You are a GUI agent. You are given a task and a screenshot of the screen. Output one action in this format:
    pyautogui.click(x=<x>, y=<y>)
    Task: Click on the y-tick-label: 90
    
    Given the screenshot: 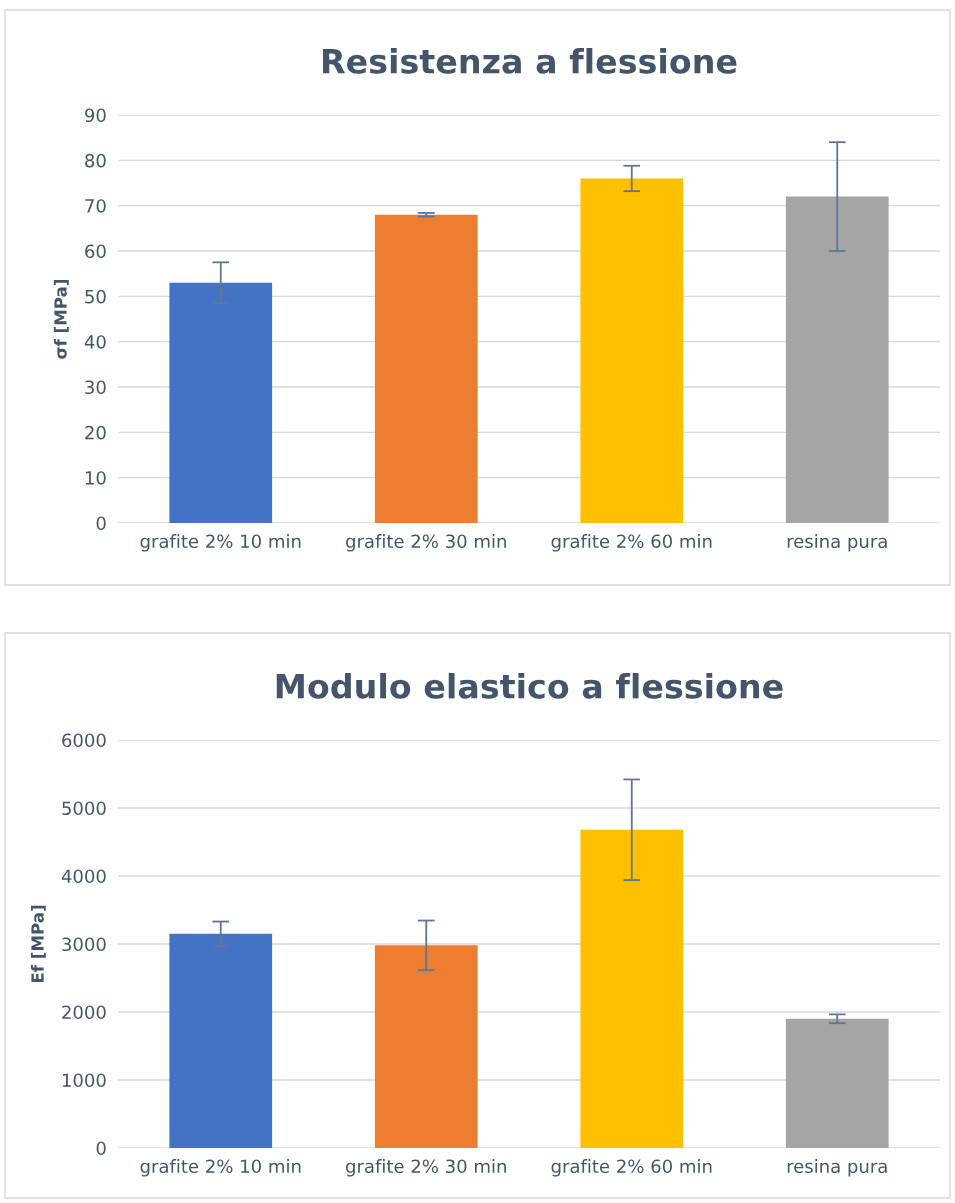 What is the action you would take?
    pyautogui.click(x=95, y=115)
    